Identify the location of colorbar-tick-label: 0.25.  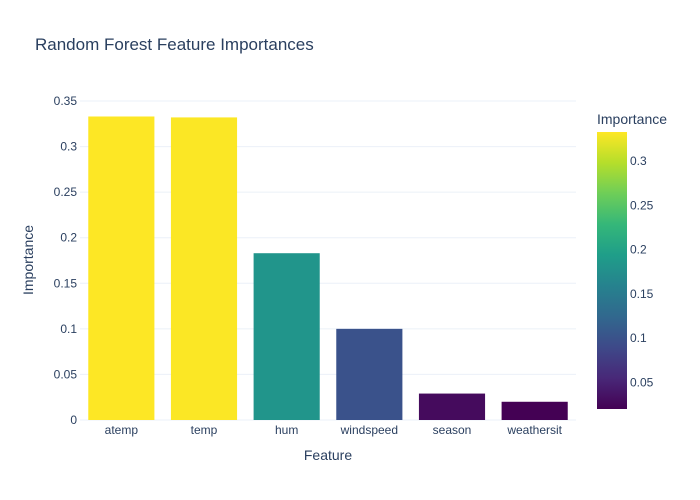
(642, 205).